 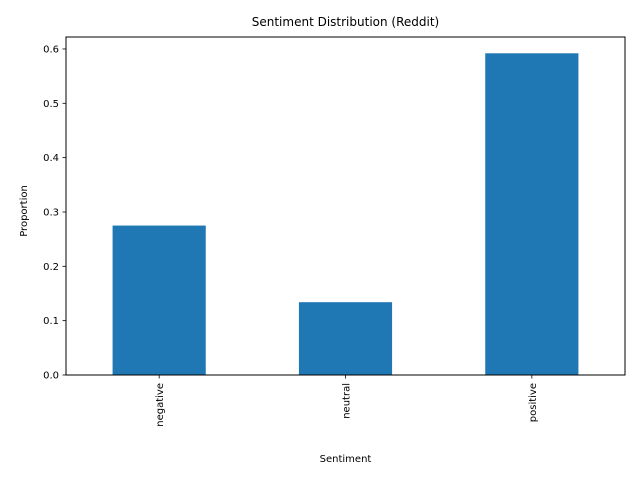 What do you see at coordinates (160, 405) in the screenshot?
I see `x-tick-label-negative: negative` at bounding box center [160, 405].